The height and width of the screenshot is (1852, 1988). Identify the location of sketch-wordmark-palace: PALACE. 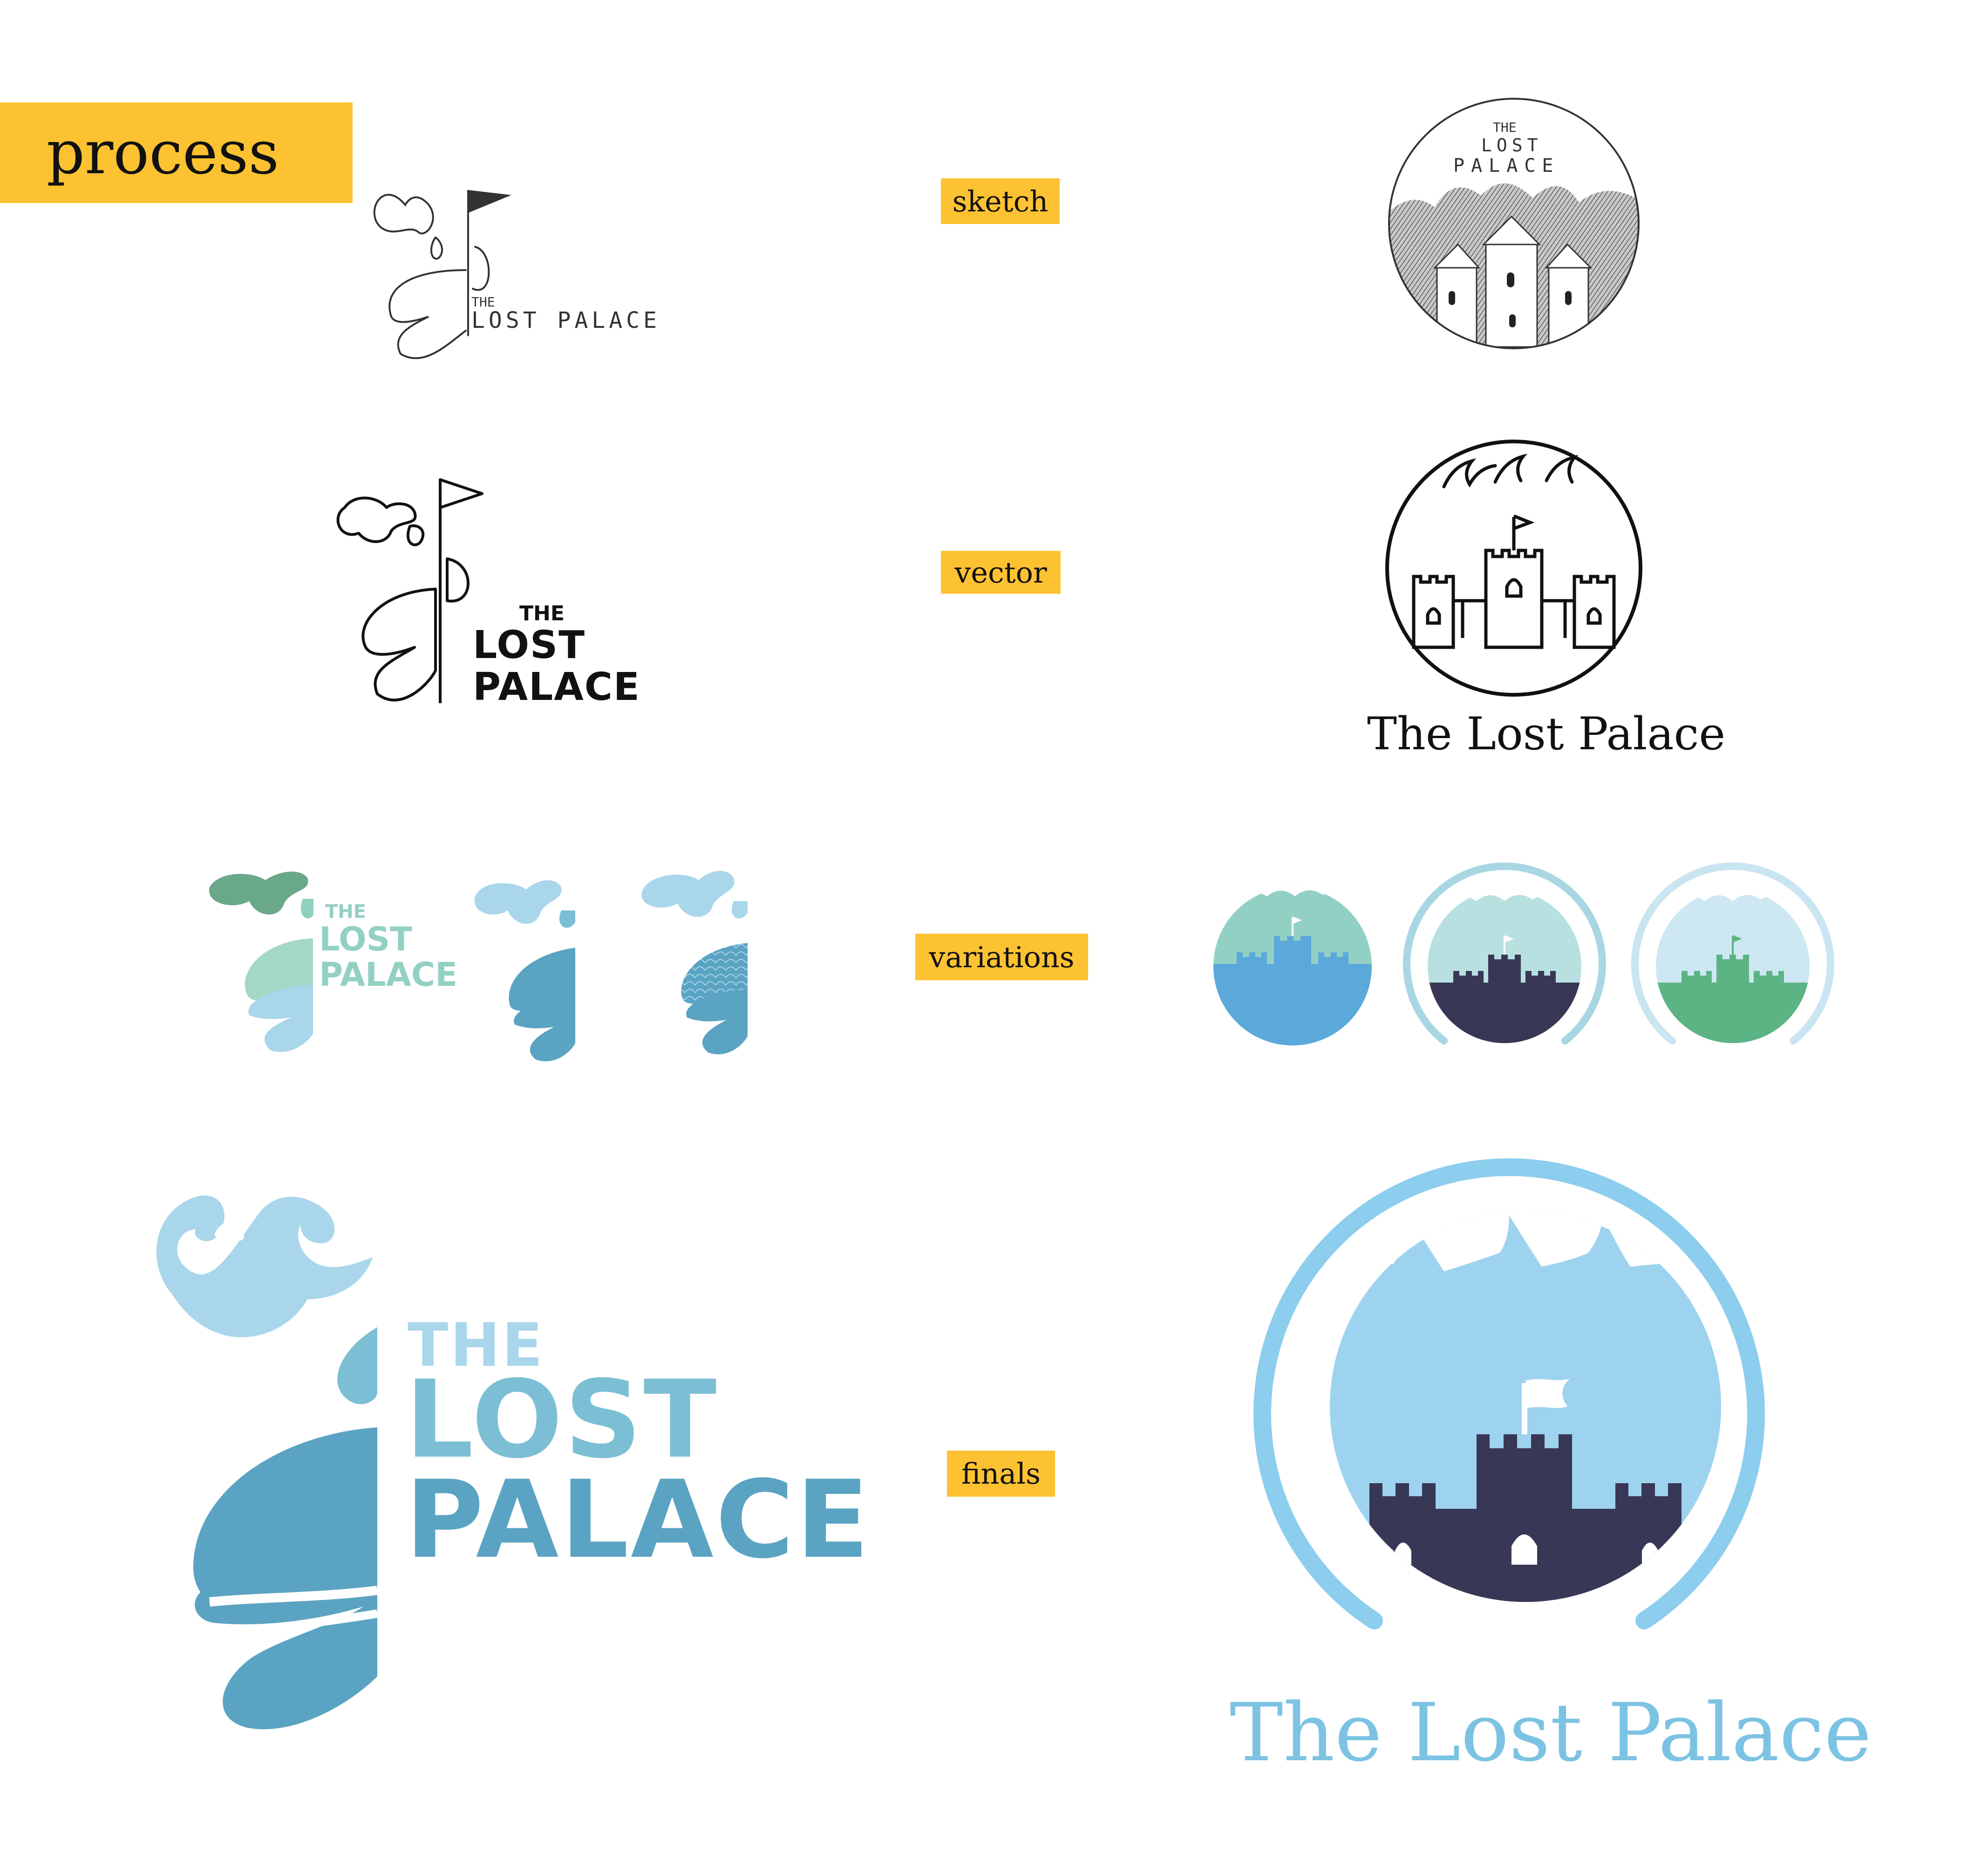
(608, 320).